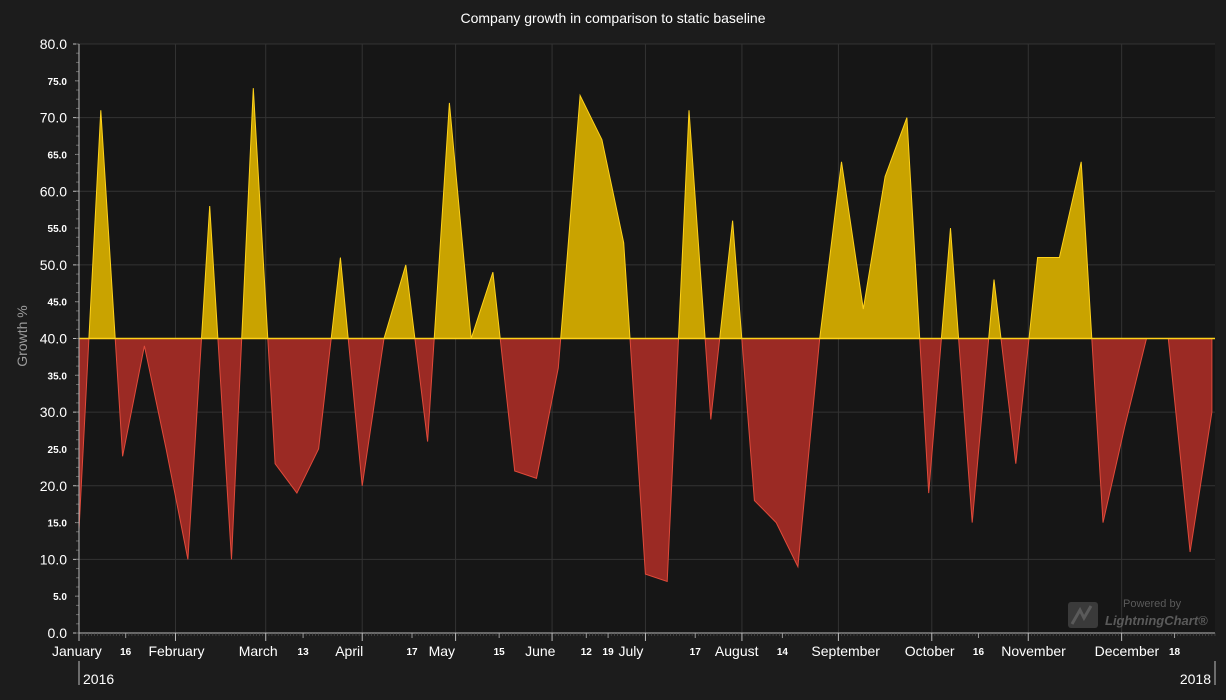 This screenshot has height=700, width=1226. Describe the element at coordinates (1033, 651) in the screenshot. I see `x-month-label: November` at that location.